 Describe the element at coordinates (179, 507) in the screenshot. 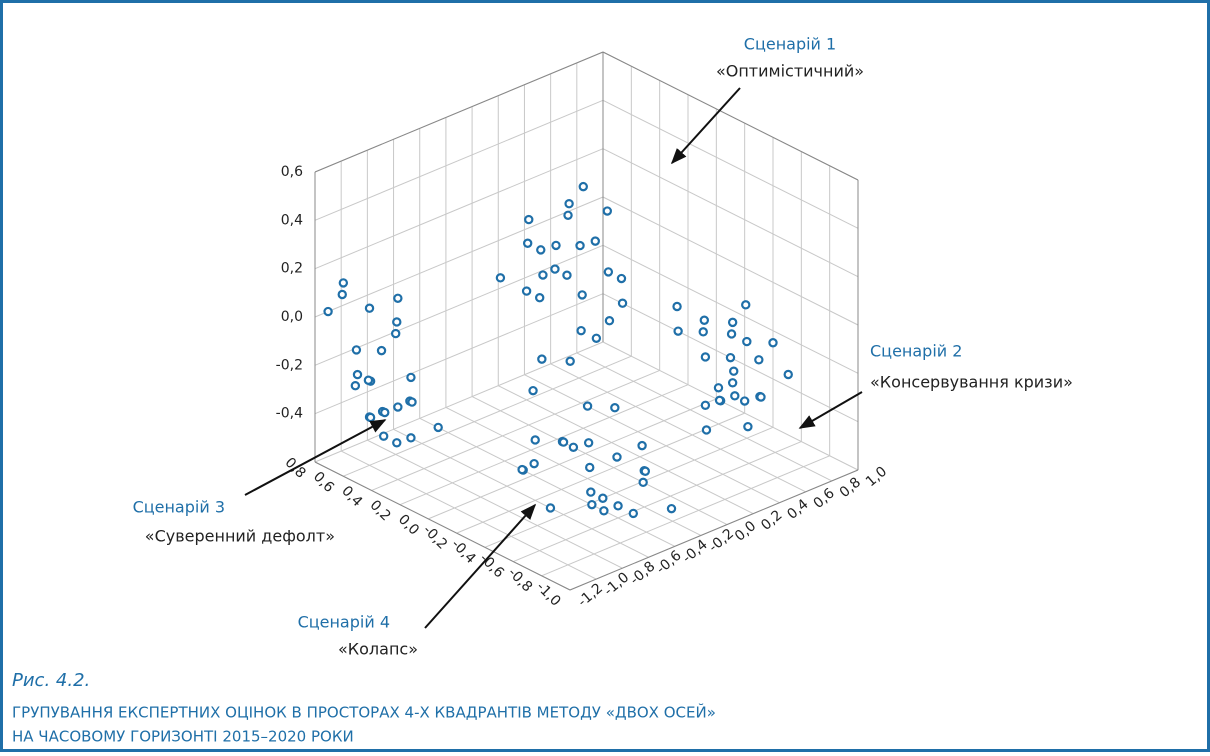

I see `annotation-title: Сценарій 3` at that location.